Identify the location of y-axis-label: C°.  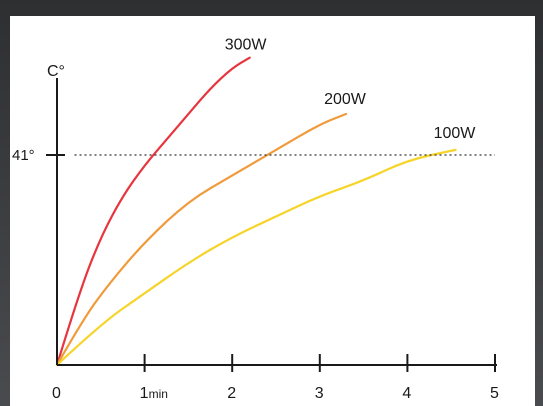
(56, 71).